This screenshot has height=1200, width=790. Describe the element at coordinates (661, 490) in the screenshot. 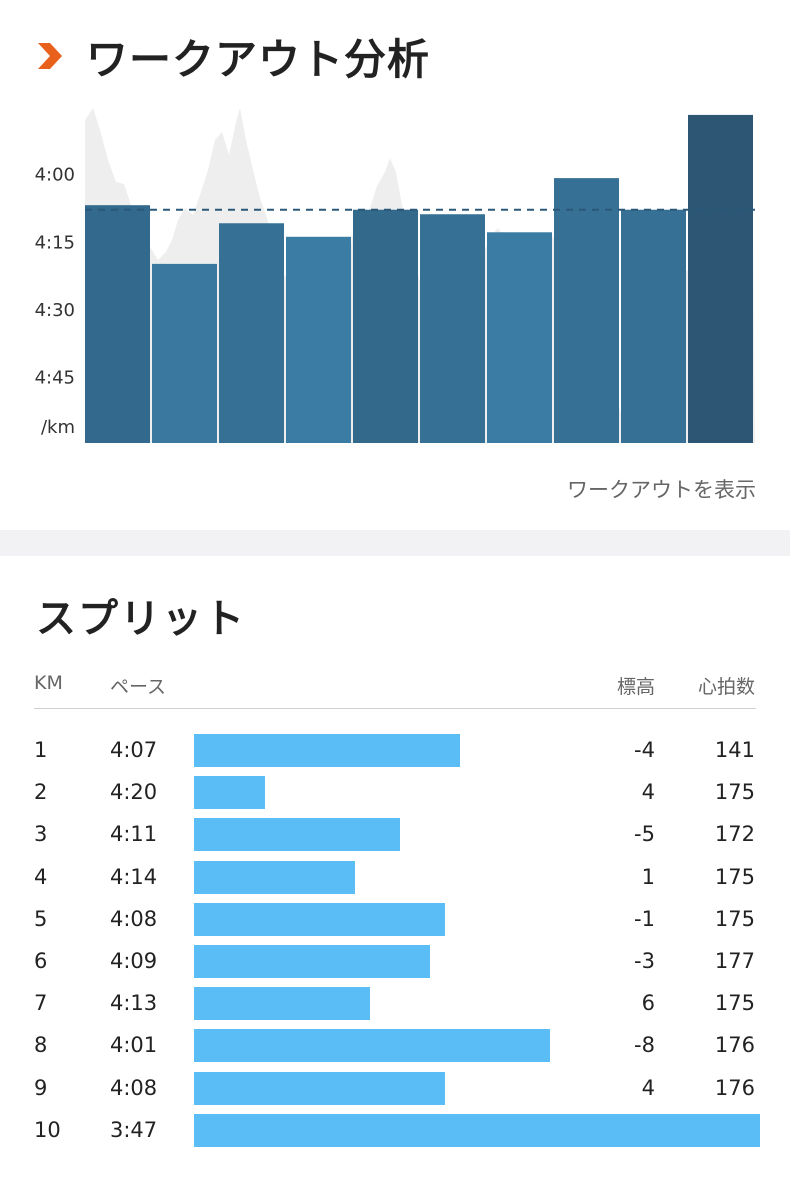

I see `view-workout-link: ワークアウトを表示` at that location.